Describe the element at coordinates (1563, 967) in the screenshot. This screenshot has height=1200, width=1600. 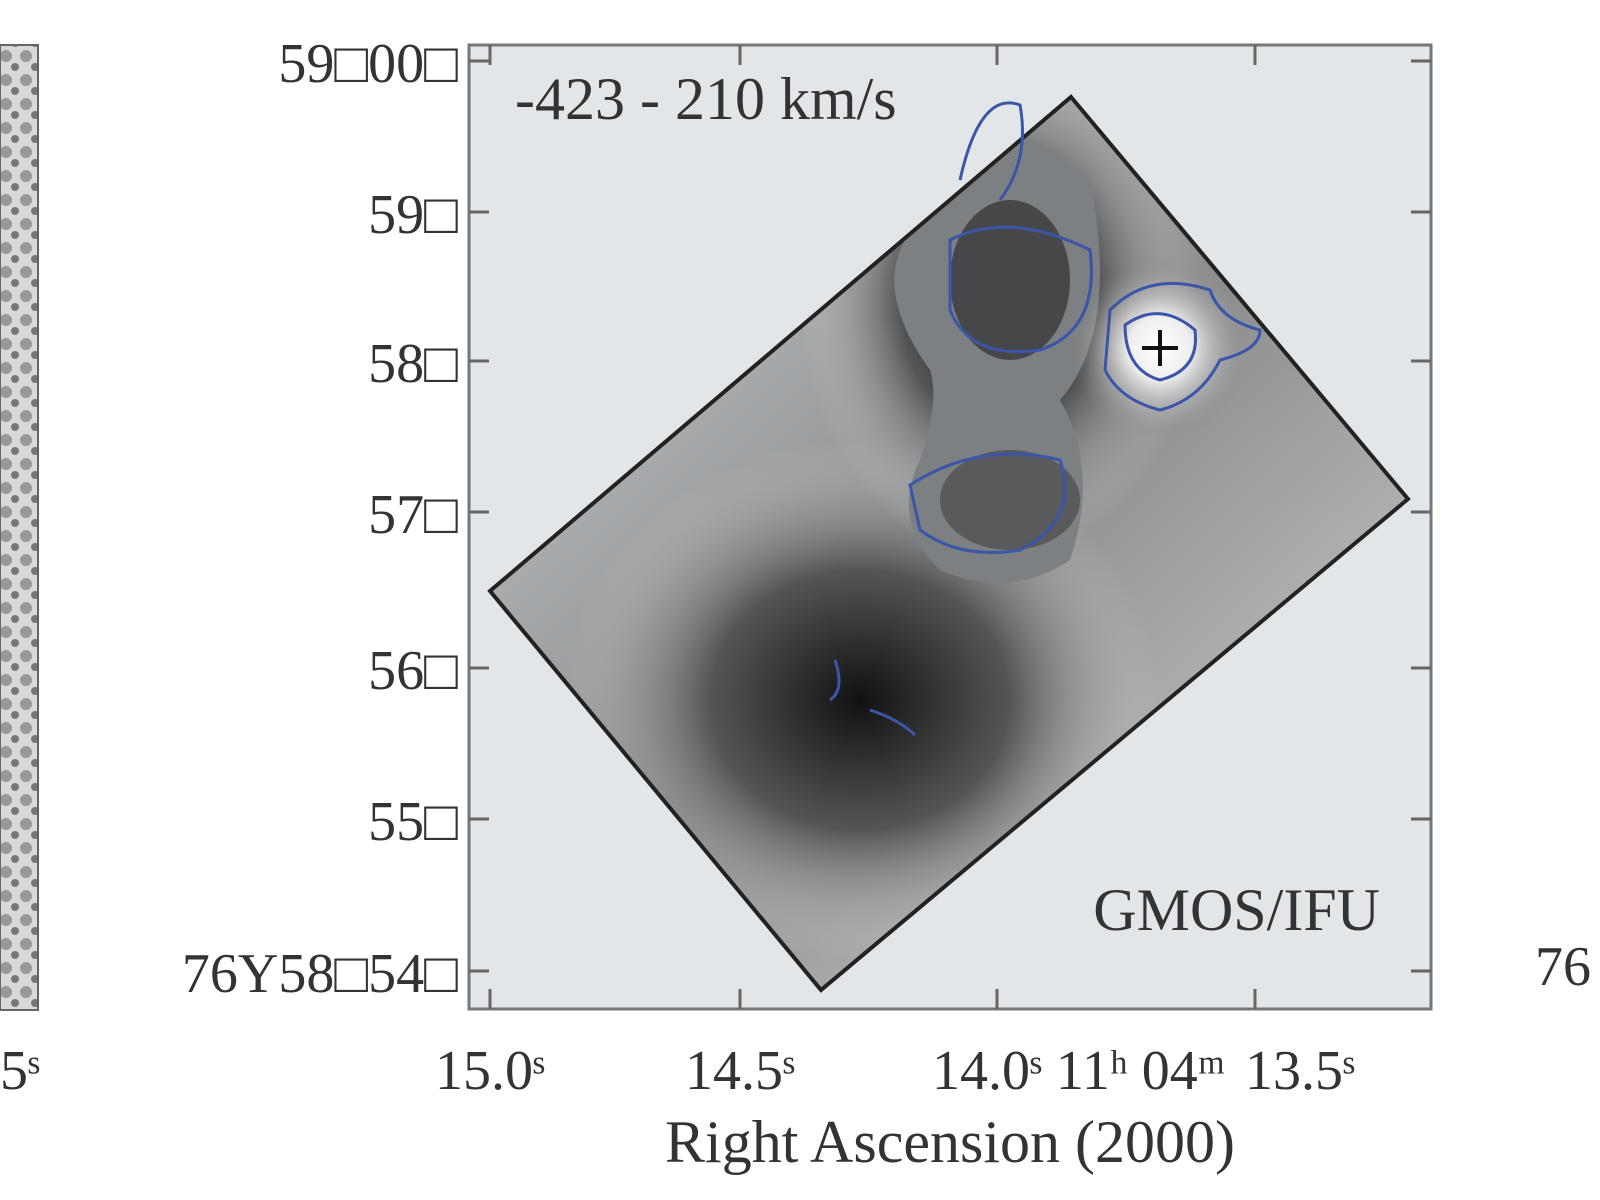
I see `neighbor-tick: 76` at that location.